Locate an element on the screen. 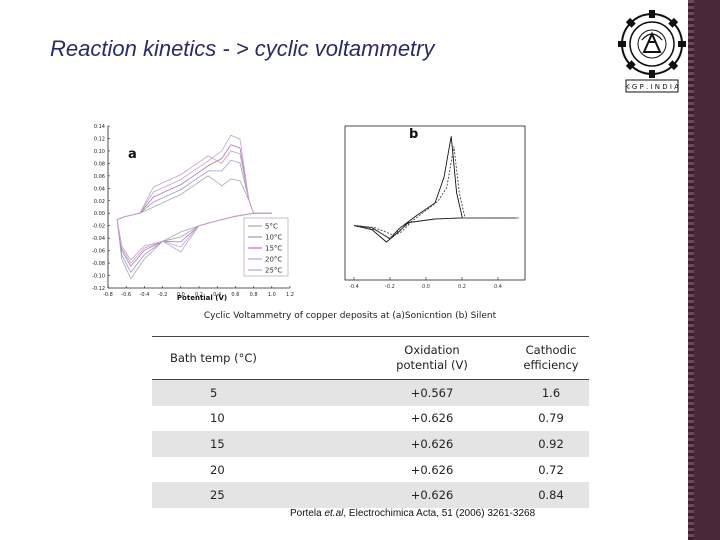 The height and width of the screenshot is (540, 720). y-tick-label: 0.02 is located at coordinates (99, 202).